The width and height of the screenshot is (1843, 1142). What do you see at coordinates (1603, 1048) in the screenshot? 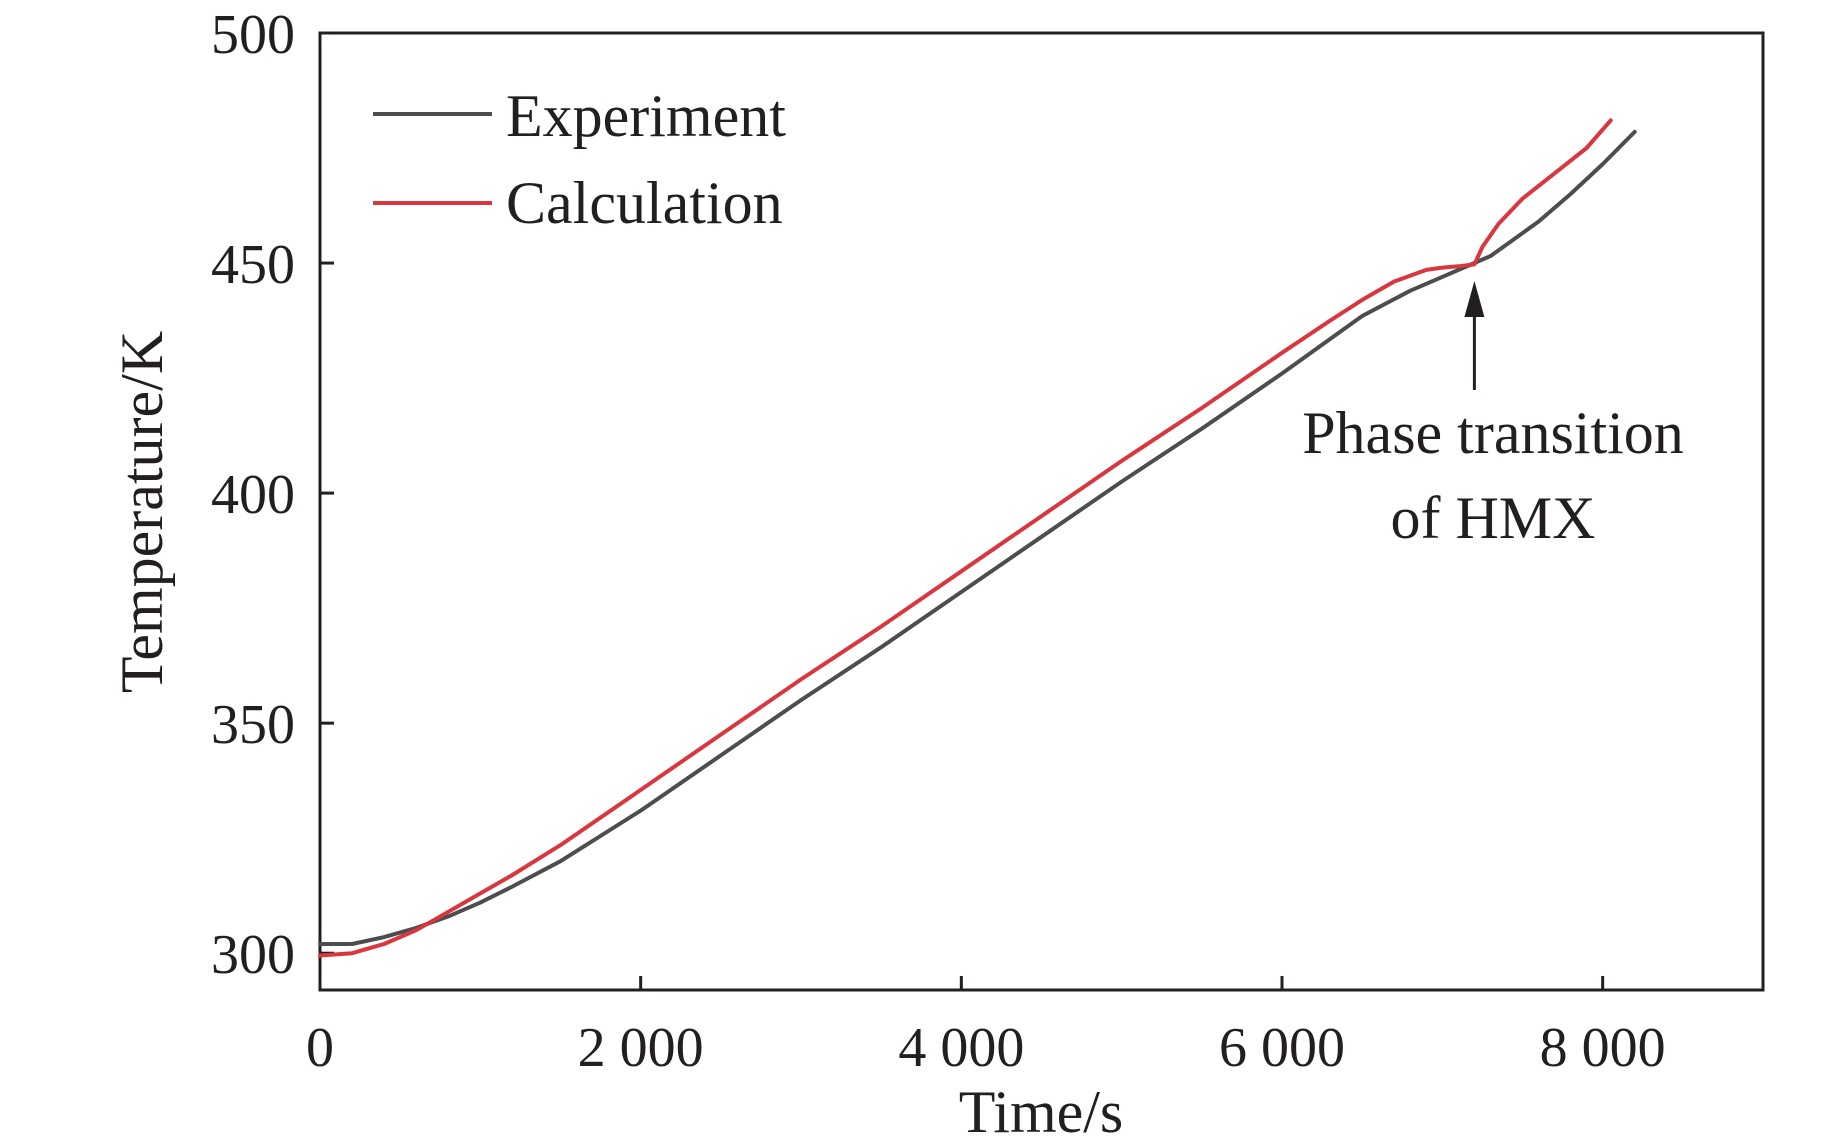
I see `x-tick-label: 8 000` at bounding box center [1603, 1048].